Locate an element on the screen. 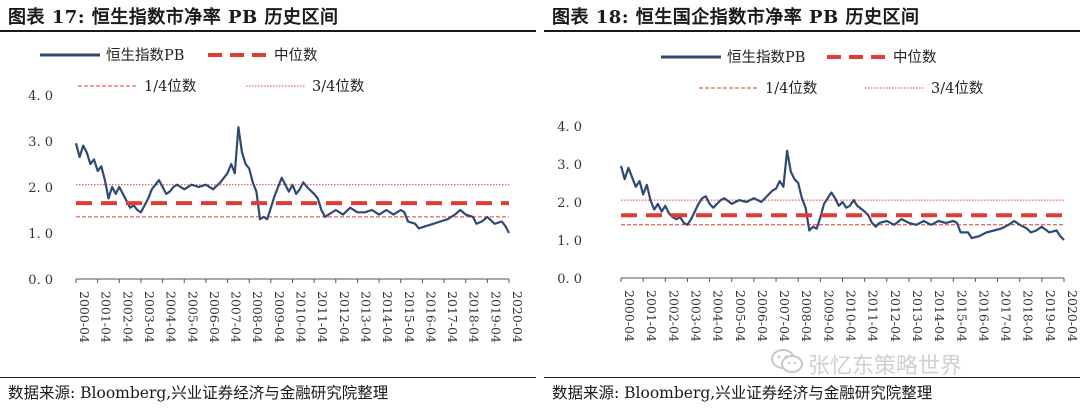  series-line-pb is located at coordinates (842, 195).